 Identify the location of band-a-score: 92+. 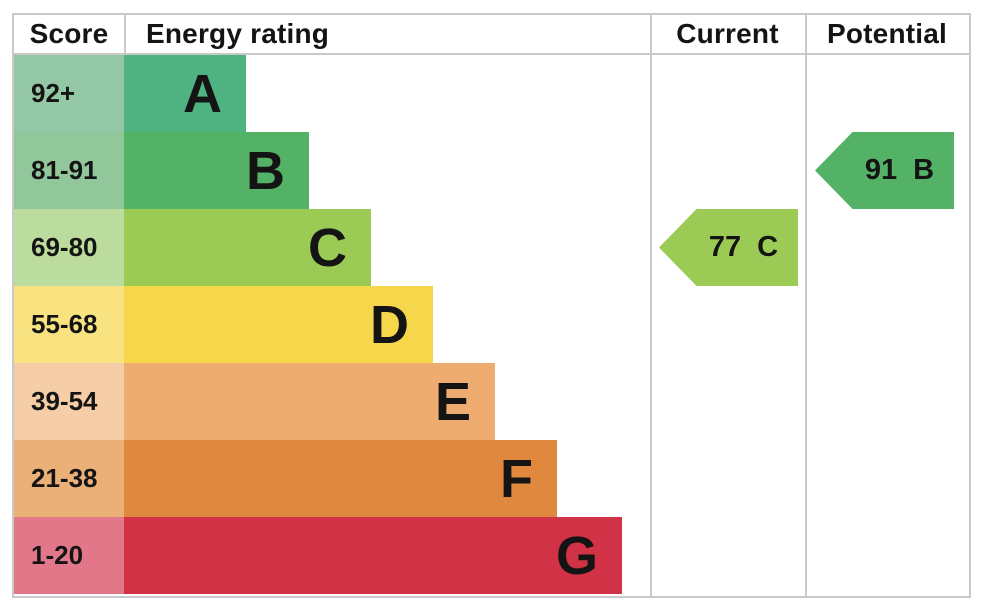
(69, 93).